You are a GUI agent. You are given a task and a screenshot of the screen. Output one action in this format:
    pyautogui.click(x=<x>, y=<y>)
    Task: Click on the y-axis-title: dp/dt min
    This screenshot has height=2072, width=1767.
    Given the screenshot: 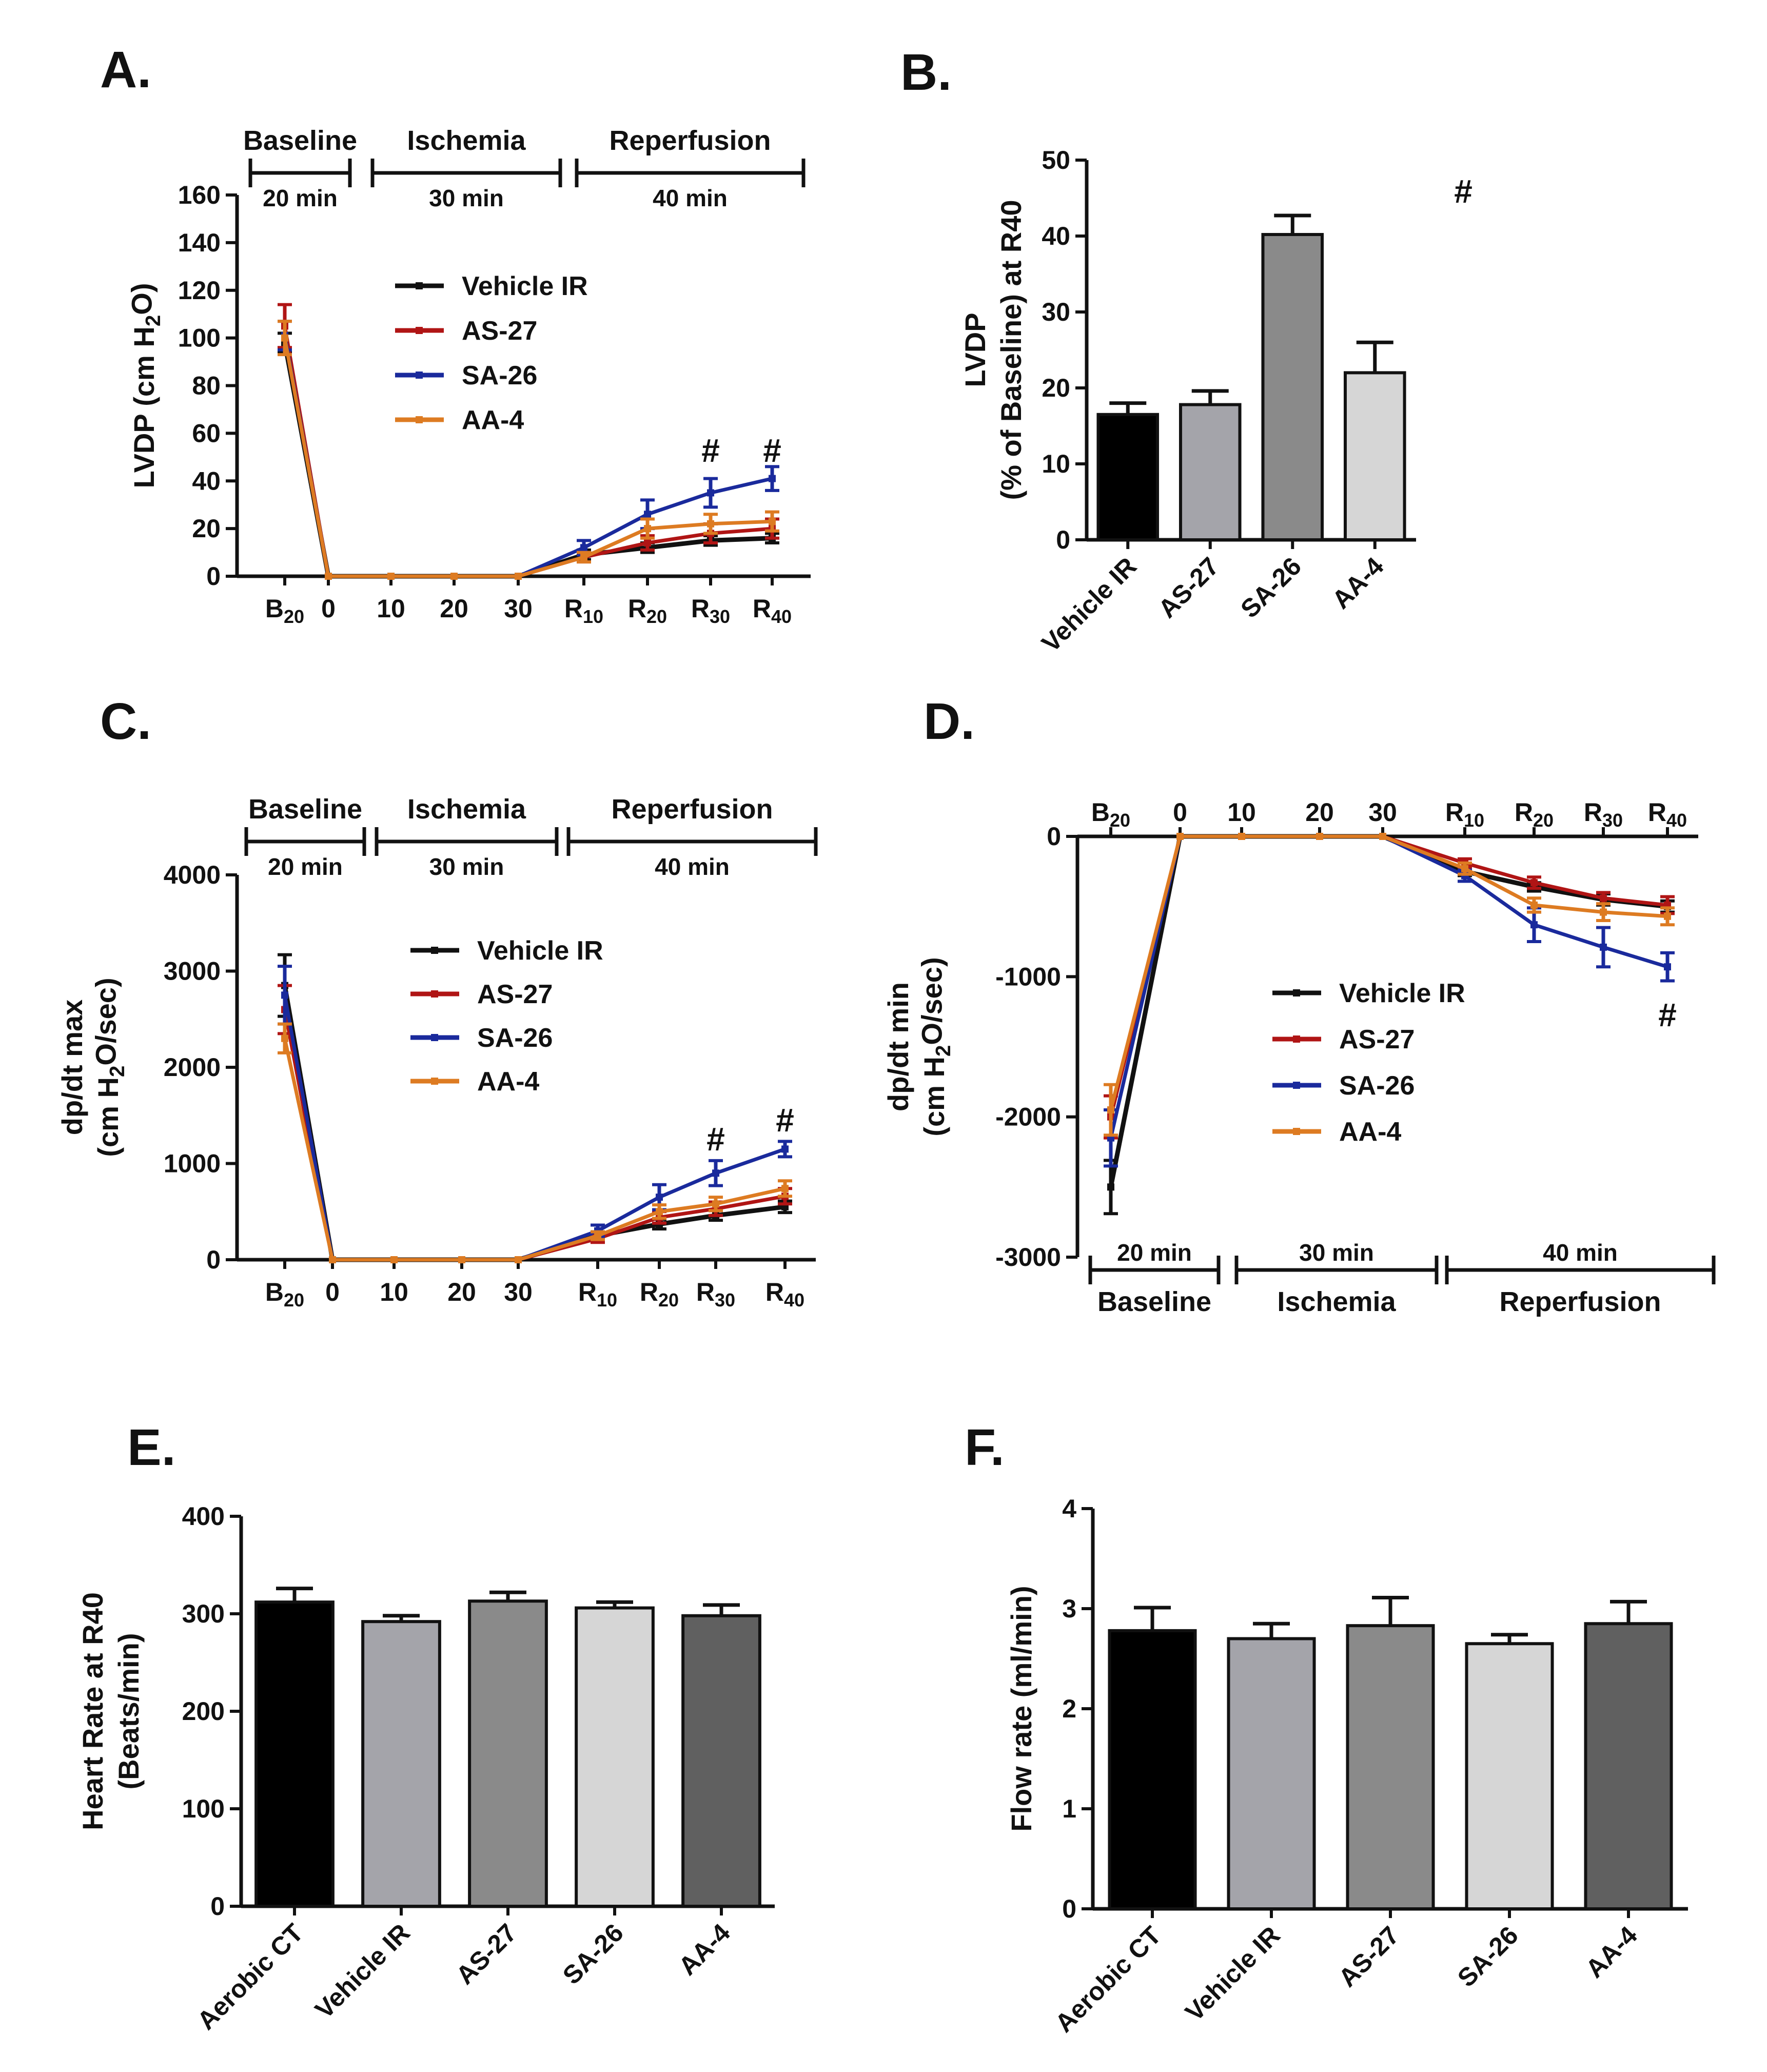 What is the action you would take?
    pyautogui.click(x=898, y=1046)
    